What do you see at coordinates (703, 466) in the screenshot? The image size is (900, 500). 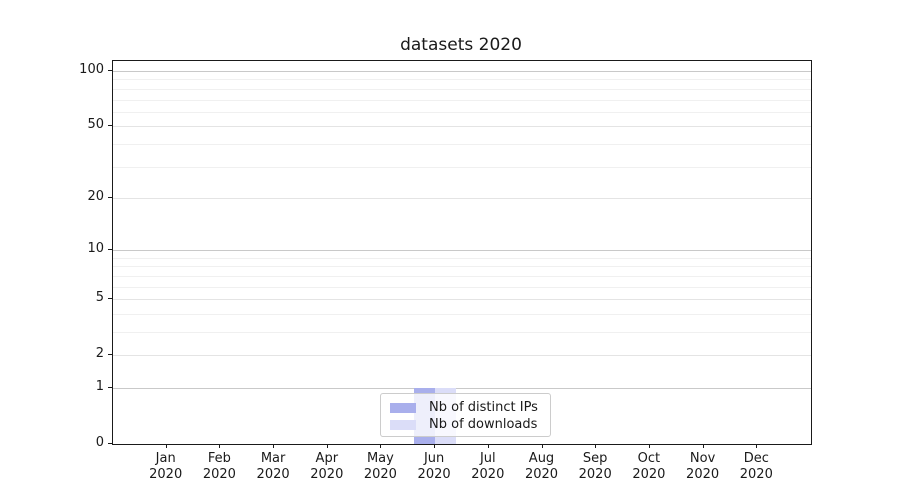 I see `x-tick-label: Nov 2020` at bounding box center [703, 466].